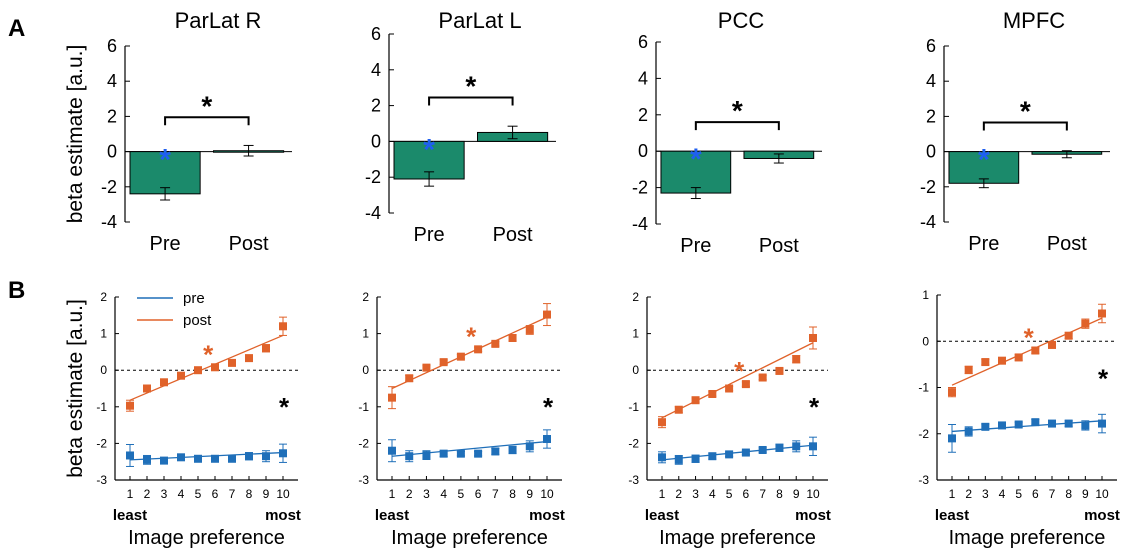 The image size is (1133, 552). Describe the element at coordinates (112, 81) in the screenshot. I see `y-tick-label: 4` at that location.